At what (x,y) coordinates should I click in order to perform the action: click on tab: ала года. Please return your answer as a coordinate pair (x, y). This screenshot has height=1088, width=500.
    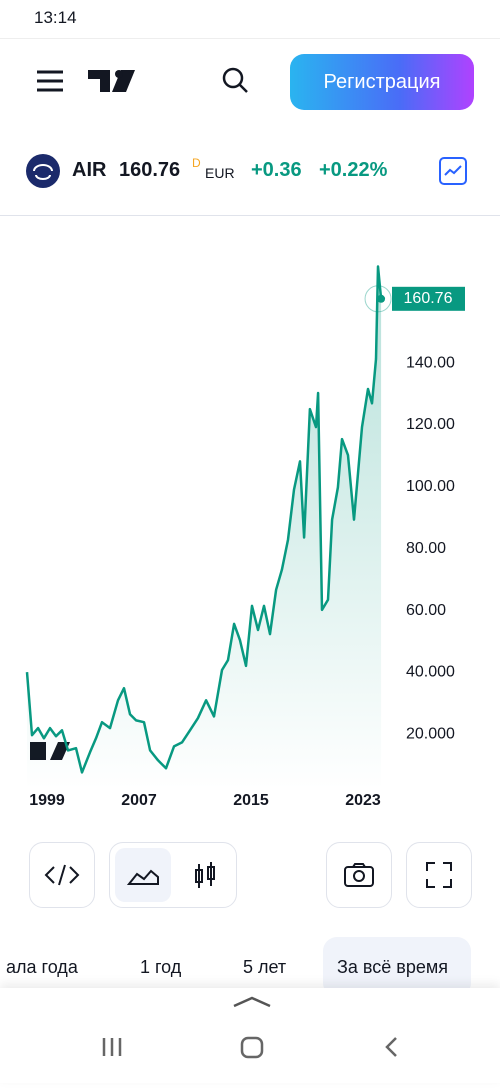
    Looking at the image, I should click on (42, 967).